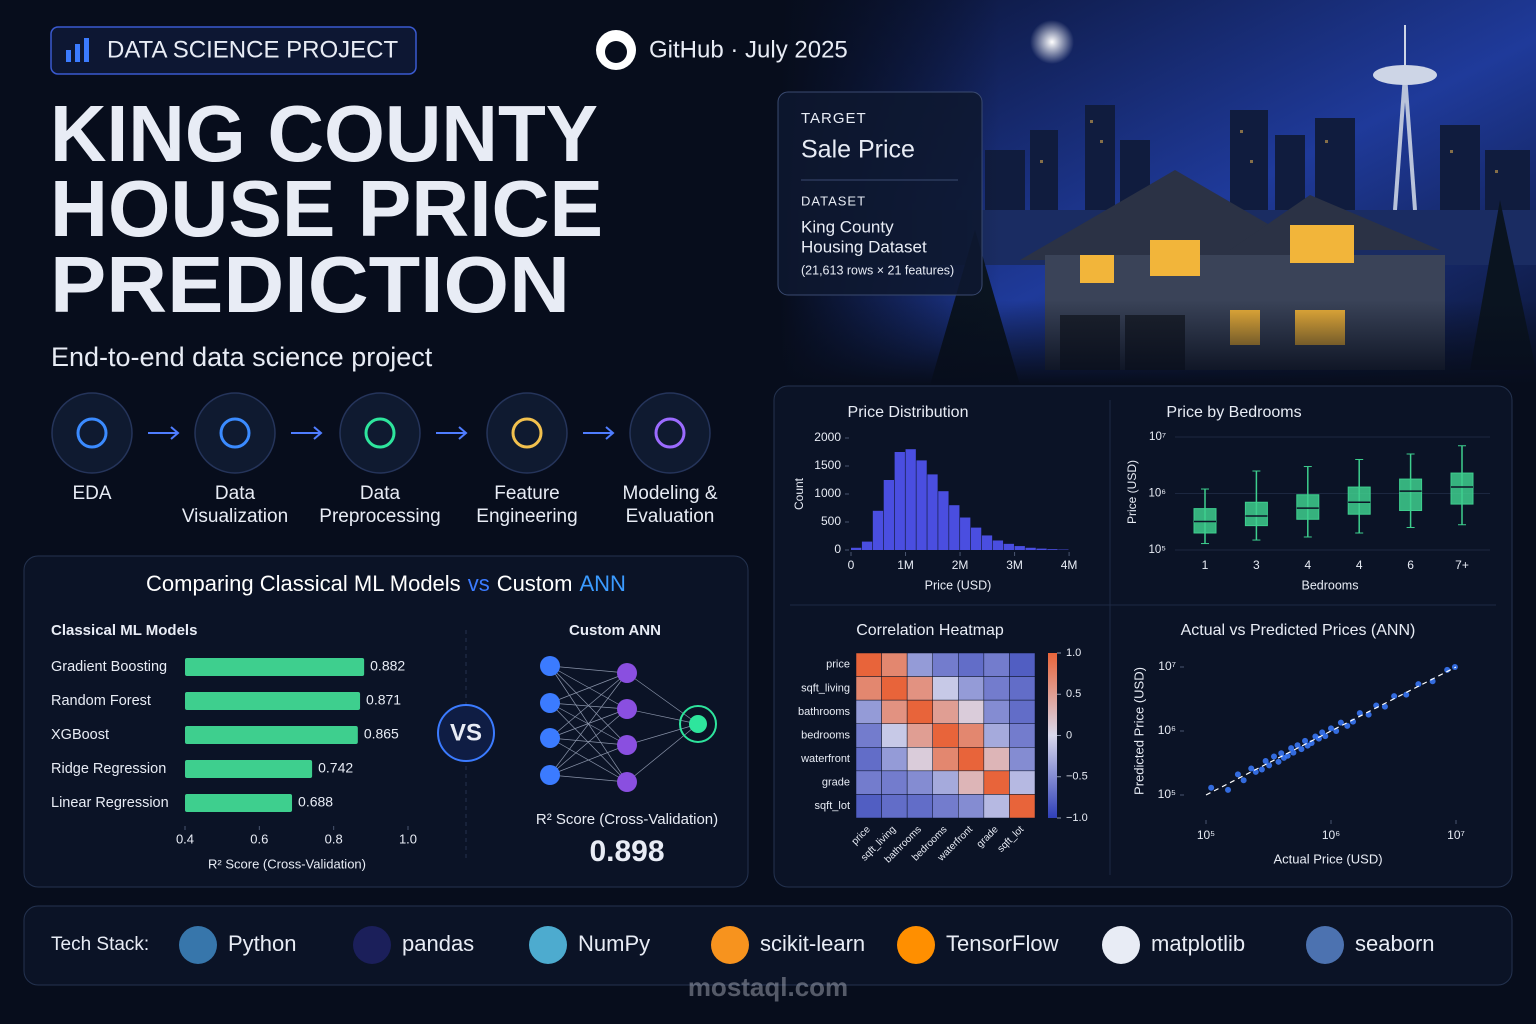  I want to click on x-tick-label: 10⁷, so click(1456, 835).